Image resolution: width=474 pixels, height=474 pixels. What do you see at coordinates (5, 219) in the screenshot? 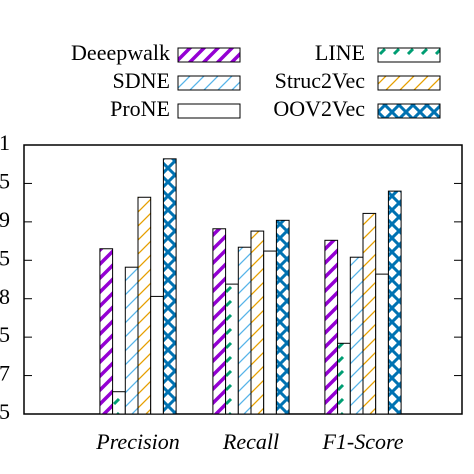
I see `y-tick-label: 0.9` at bounding box center [5, 219].